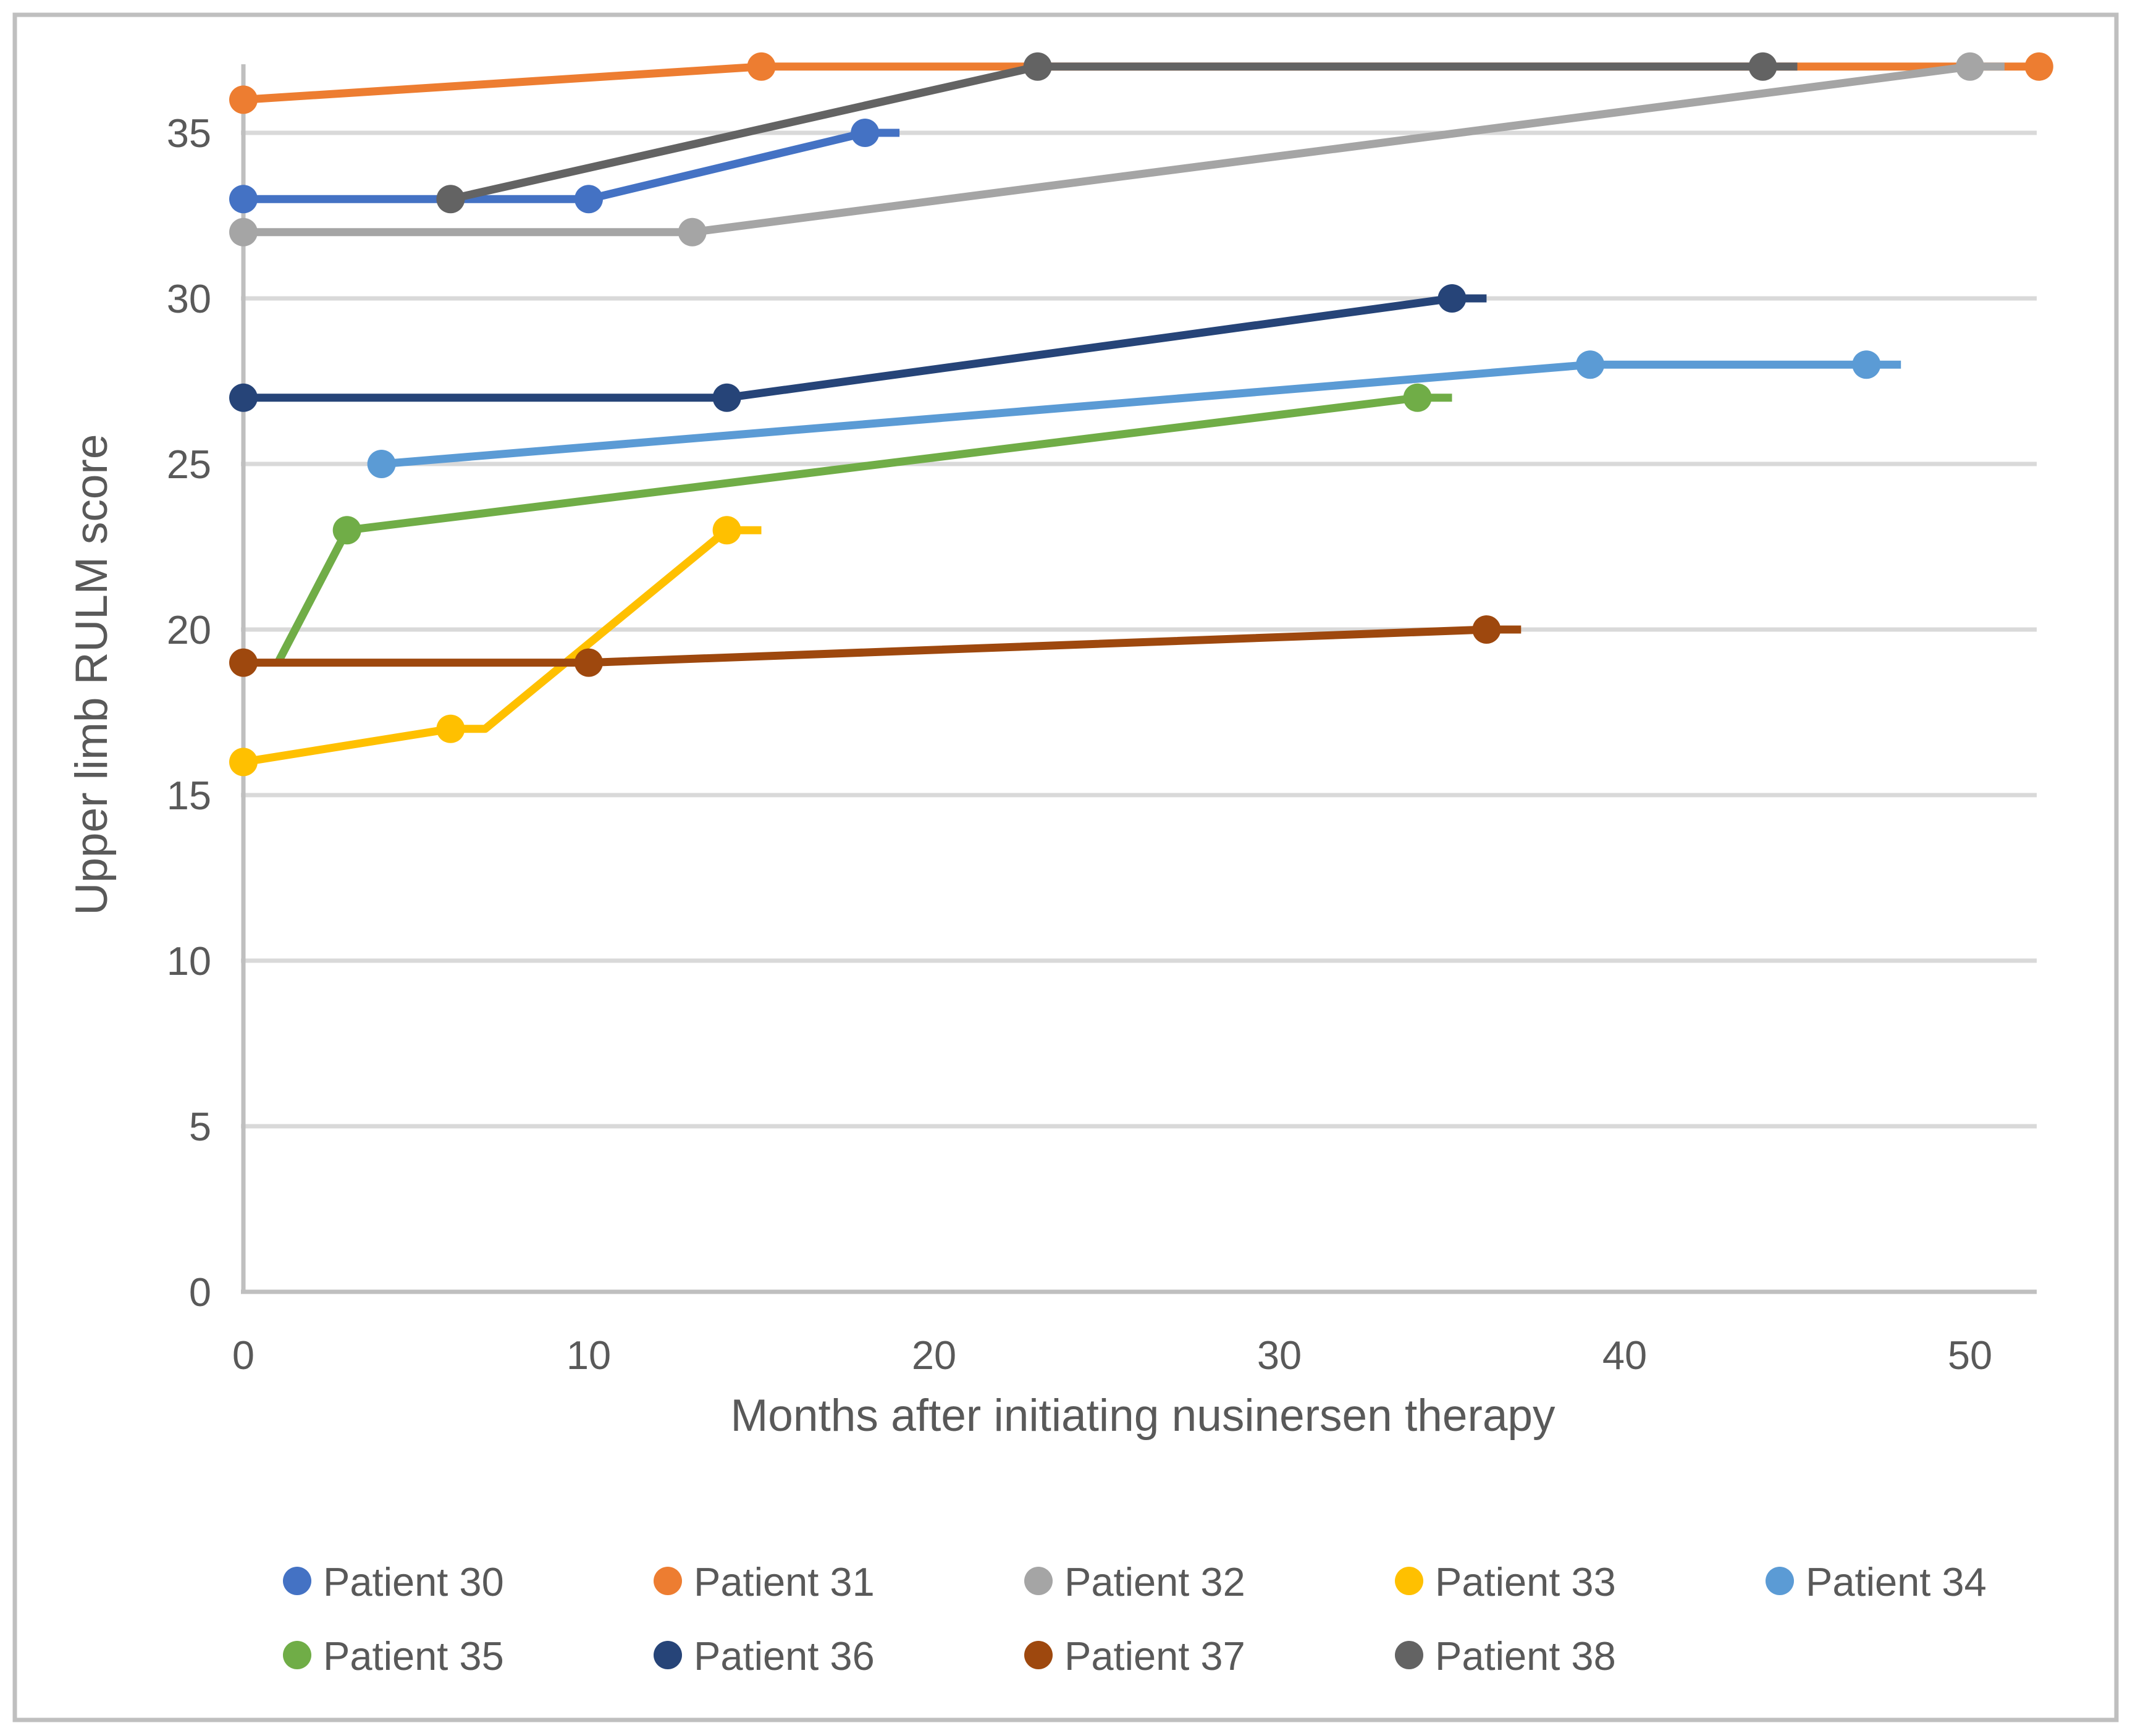 Image resolution: width=2130 pixels, height=1736 pixels. I want to click on x-tick-label-50: 50, so click(1970, 1356).